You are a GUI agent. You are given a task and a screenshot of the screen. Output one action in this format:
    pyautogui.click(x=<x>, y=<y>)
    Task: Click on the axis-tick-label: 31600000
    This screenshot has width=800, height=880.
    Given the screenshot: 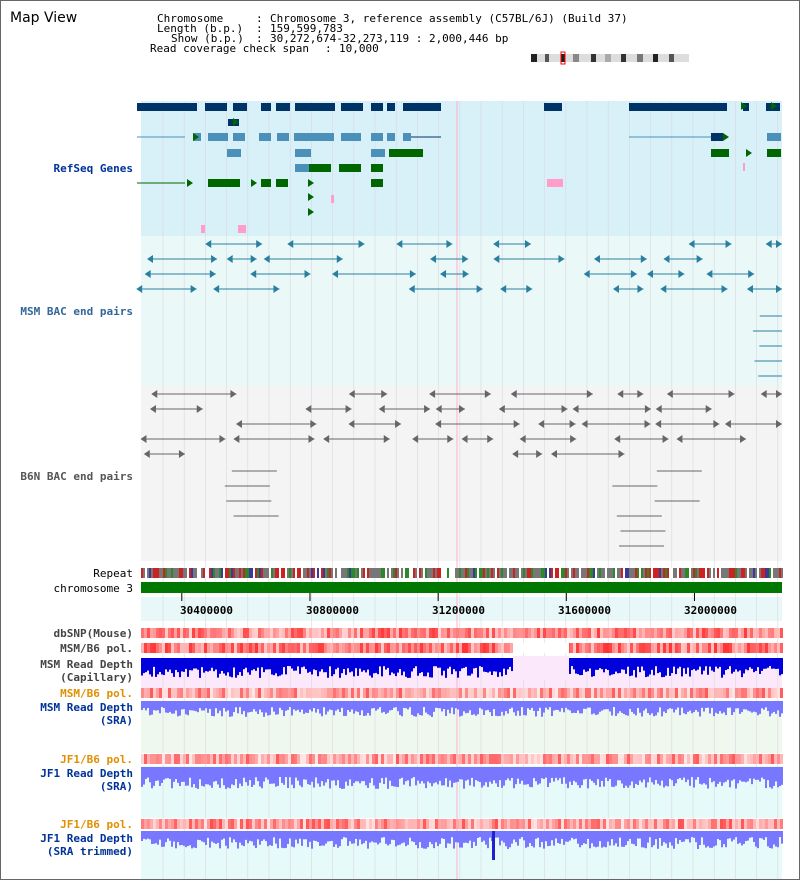 What is the action you would take?
    pyautogui.click(x=584, y=610)
    